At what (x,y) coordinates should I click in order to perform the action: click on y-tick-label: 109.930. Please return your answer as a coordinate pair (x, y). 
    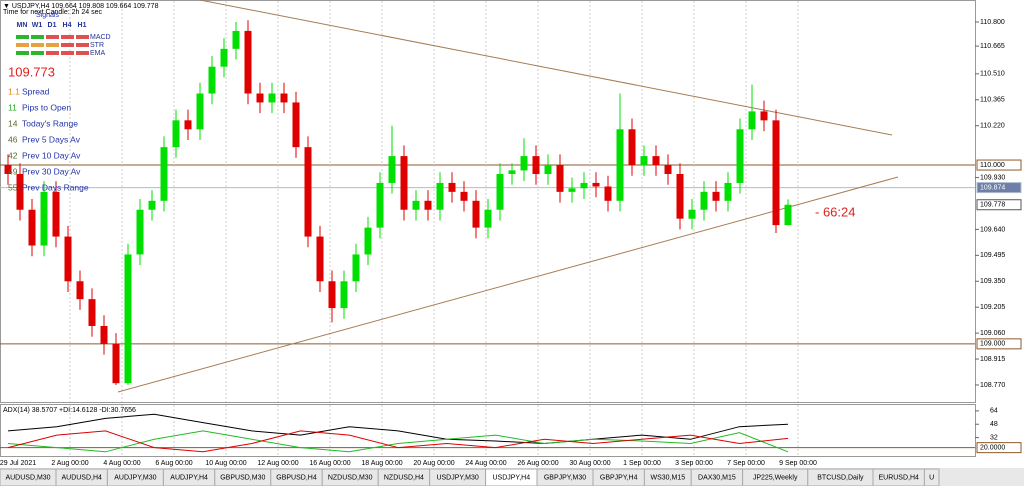
    Looking at the image, I should click on (992, 177).